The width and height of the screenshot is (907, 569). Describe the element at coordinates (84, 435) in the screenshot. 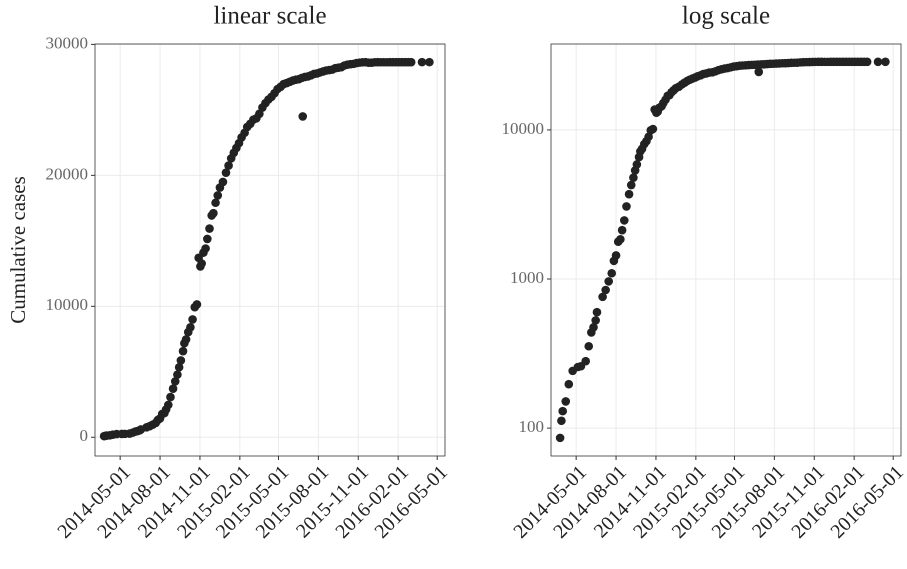

I see `y-tick-label: 0` at that location.